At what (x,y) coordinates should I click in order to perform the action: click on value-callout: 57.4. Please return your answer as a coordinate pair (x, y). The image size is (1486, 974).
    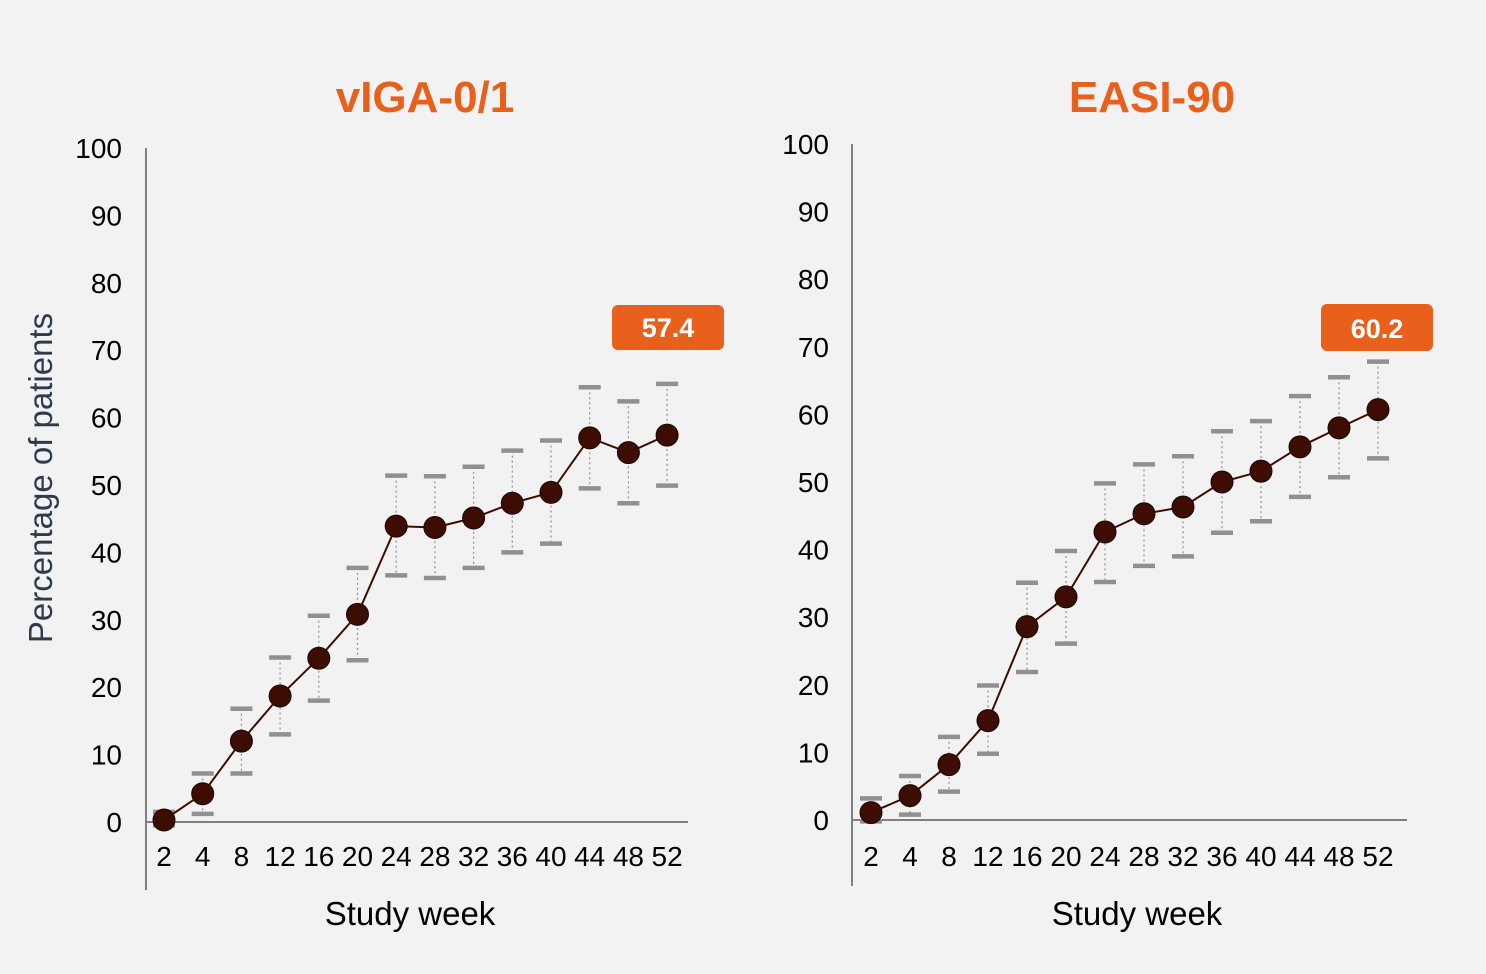
    Looking at the image, I should click on (668, 327).